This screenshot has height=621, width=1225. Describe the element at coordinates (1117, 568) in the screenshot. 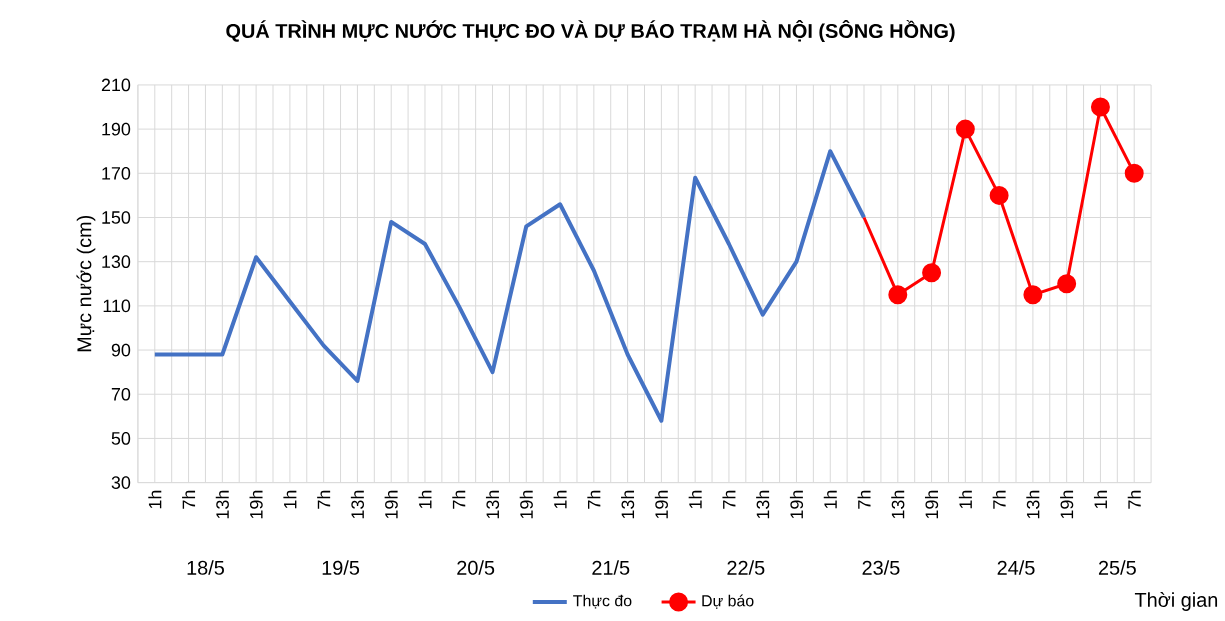

I see `text: 25/5` at that location.